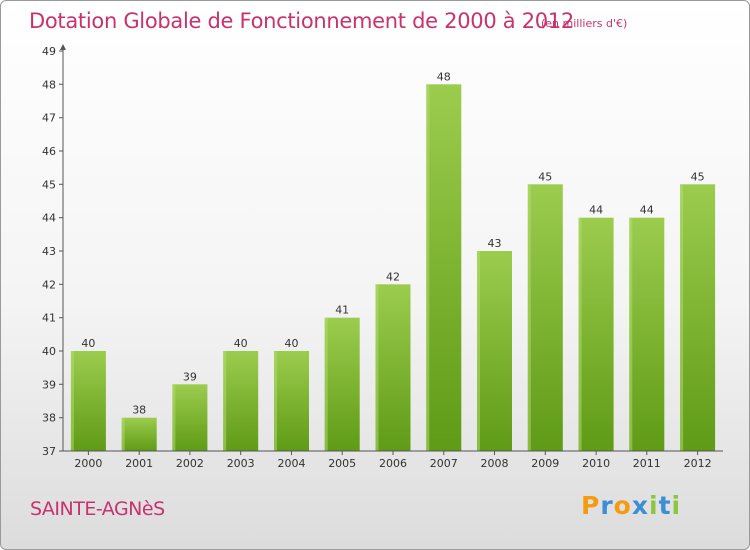 The width and height of the screenshot is (750, 550). Describe the element at coordinates (495, 463) in the screenshot. I see `x-tick-label-2008: 2008` at that location.